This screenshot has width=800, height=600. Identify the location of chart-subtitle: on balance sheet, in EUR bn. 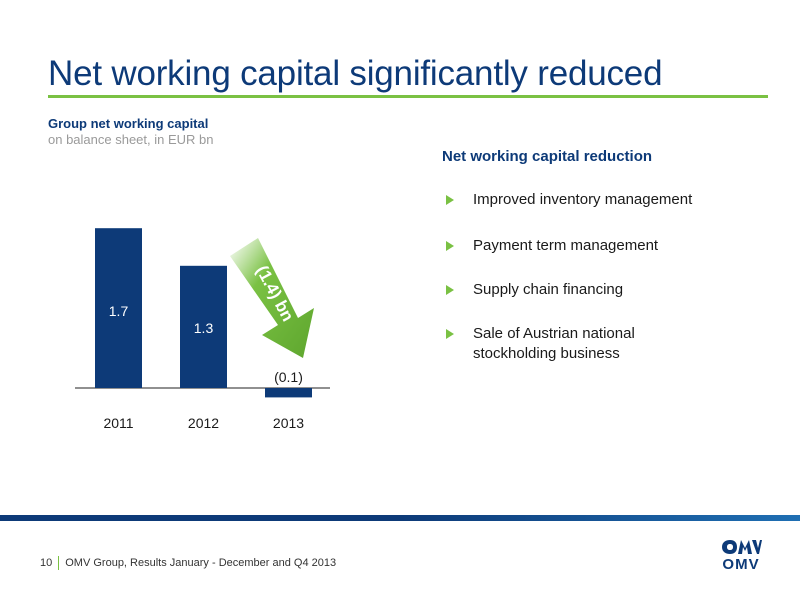
(131, 139).